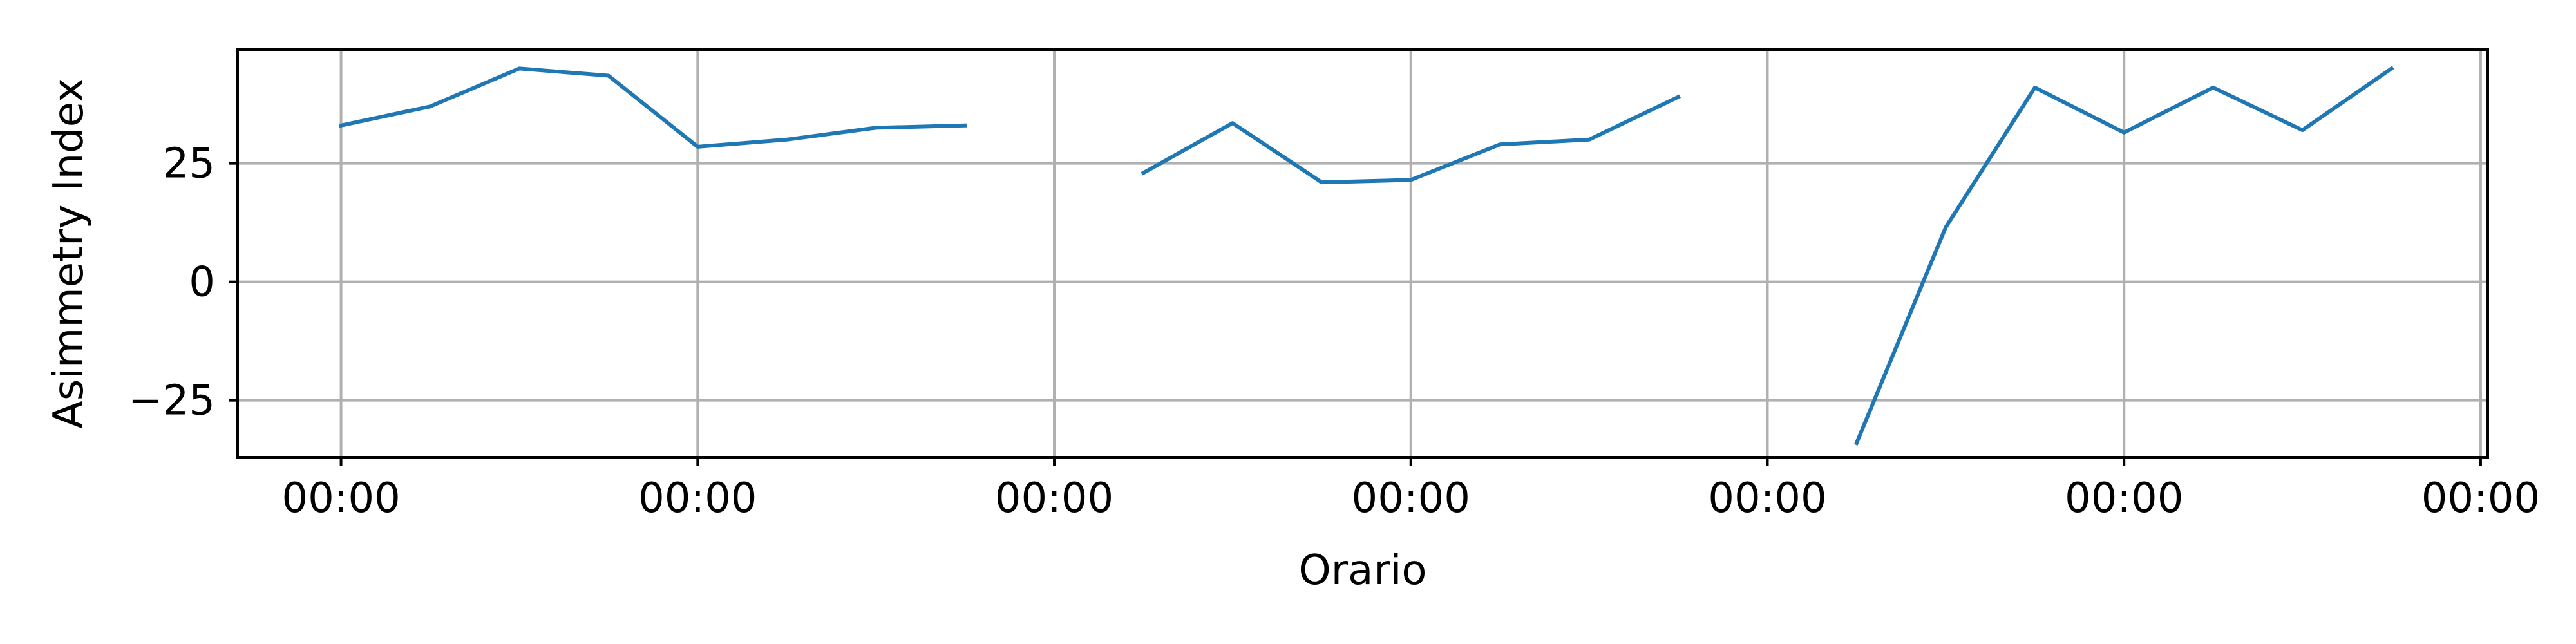  What do you see at coordinates (202, 283) in the screenshot?
I see `y-tick-label: 0` at bounding box center [202, 283].